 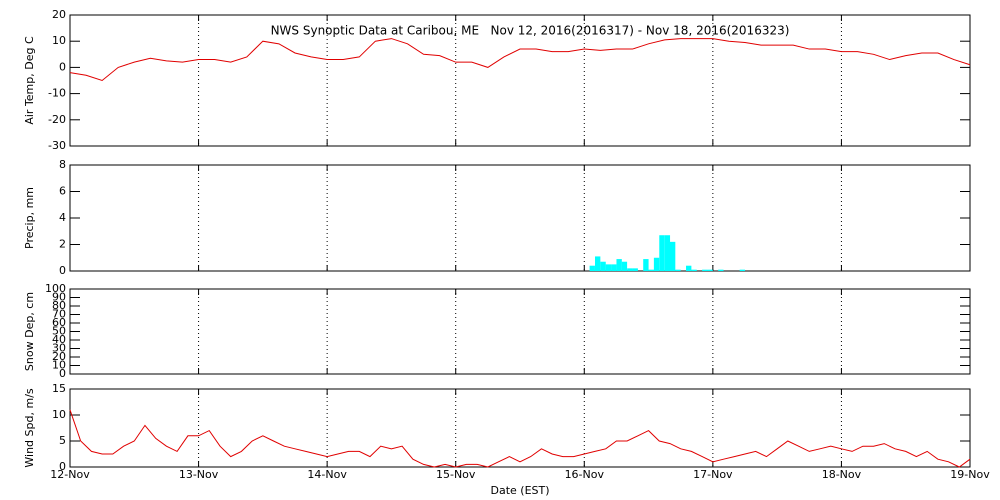 What do you see at coordinates (55, 288) in the screenshot?
I see `y-tick-label: 100` at bounding box center [55, 288].